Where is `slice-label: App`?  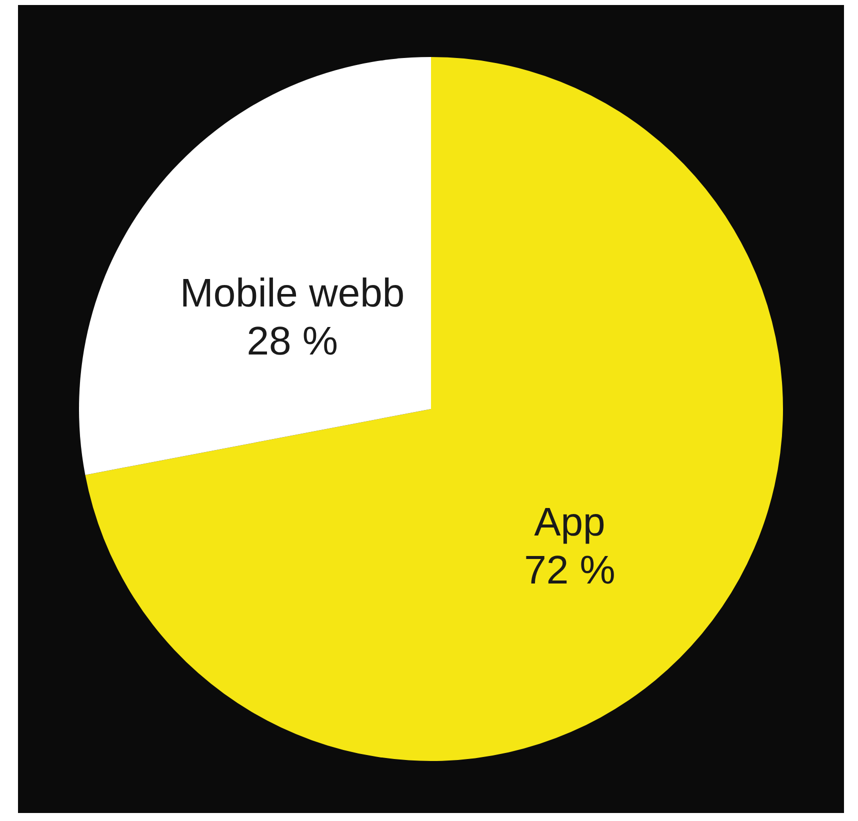
slice-label: App is located at coordinates (570, 522).